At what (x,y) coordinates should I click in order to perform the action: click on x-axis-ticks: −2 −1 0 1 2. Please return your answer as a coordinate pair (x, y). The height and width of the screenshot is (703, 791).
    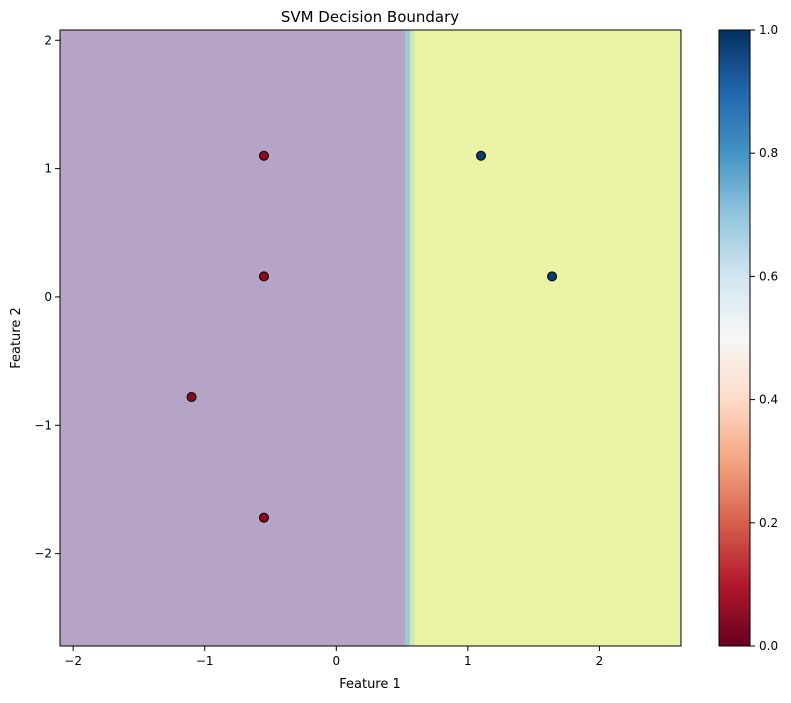
    Looking at the image, I should click on (333, 657).